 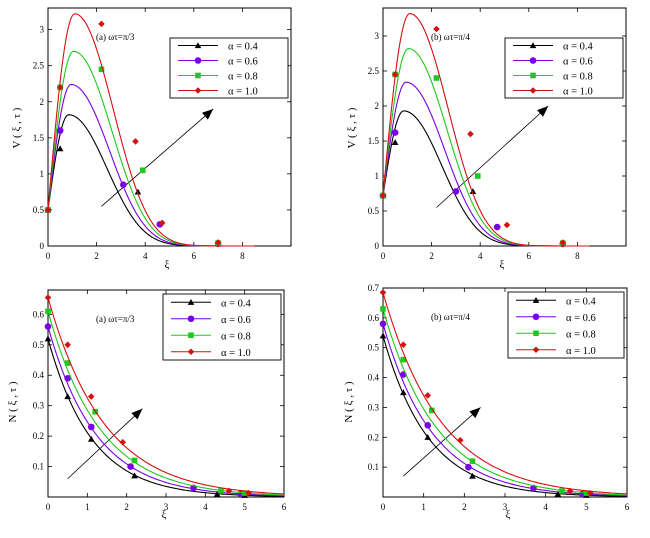 What do you see at coordinates (374, 141) in the screenshot?
I see `y-tick-label: 1.5` at bounding box center [374, 141].